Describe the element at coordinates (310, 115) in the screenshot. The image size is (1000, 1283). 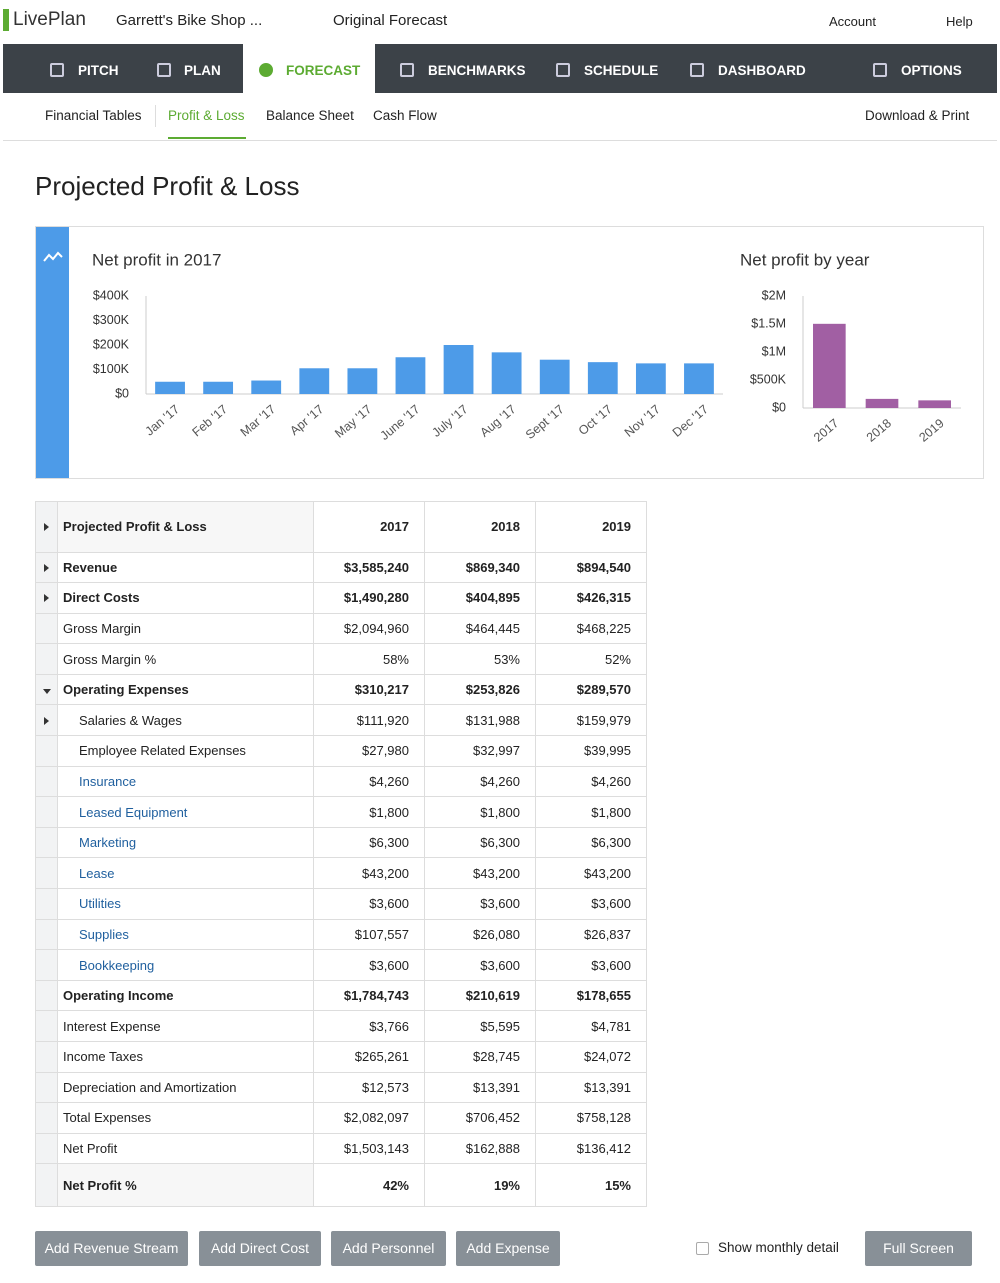
I see `sub-tab: Balance Sheet` at that location.